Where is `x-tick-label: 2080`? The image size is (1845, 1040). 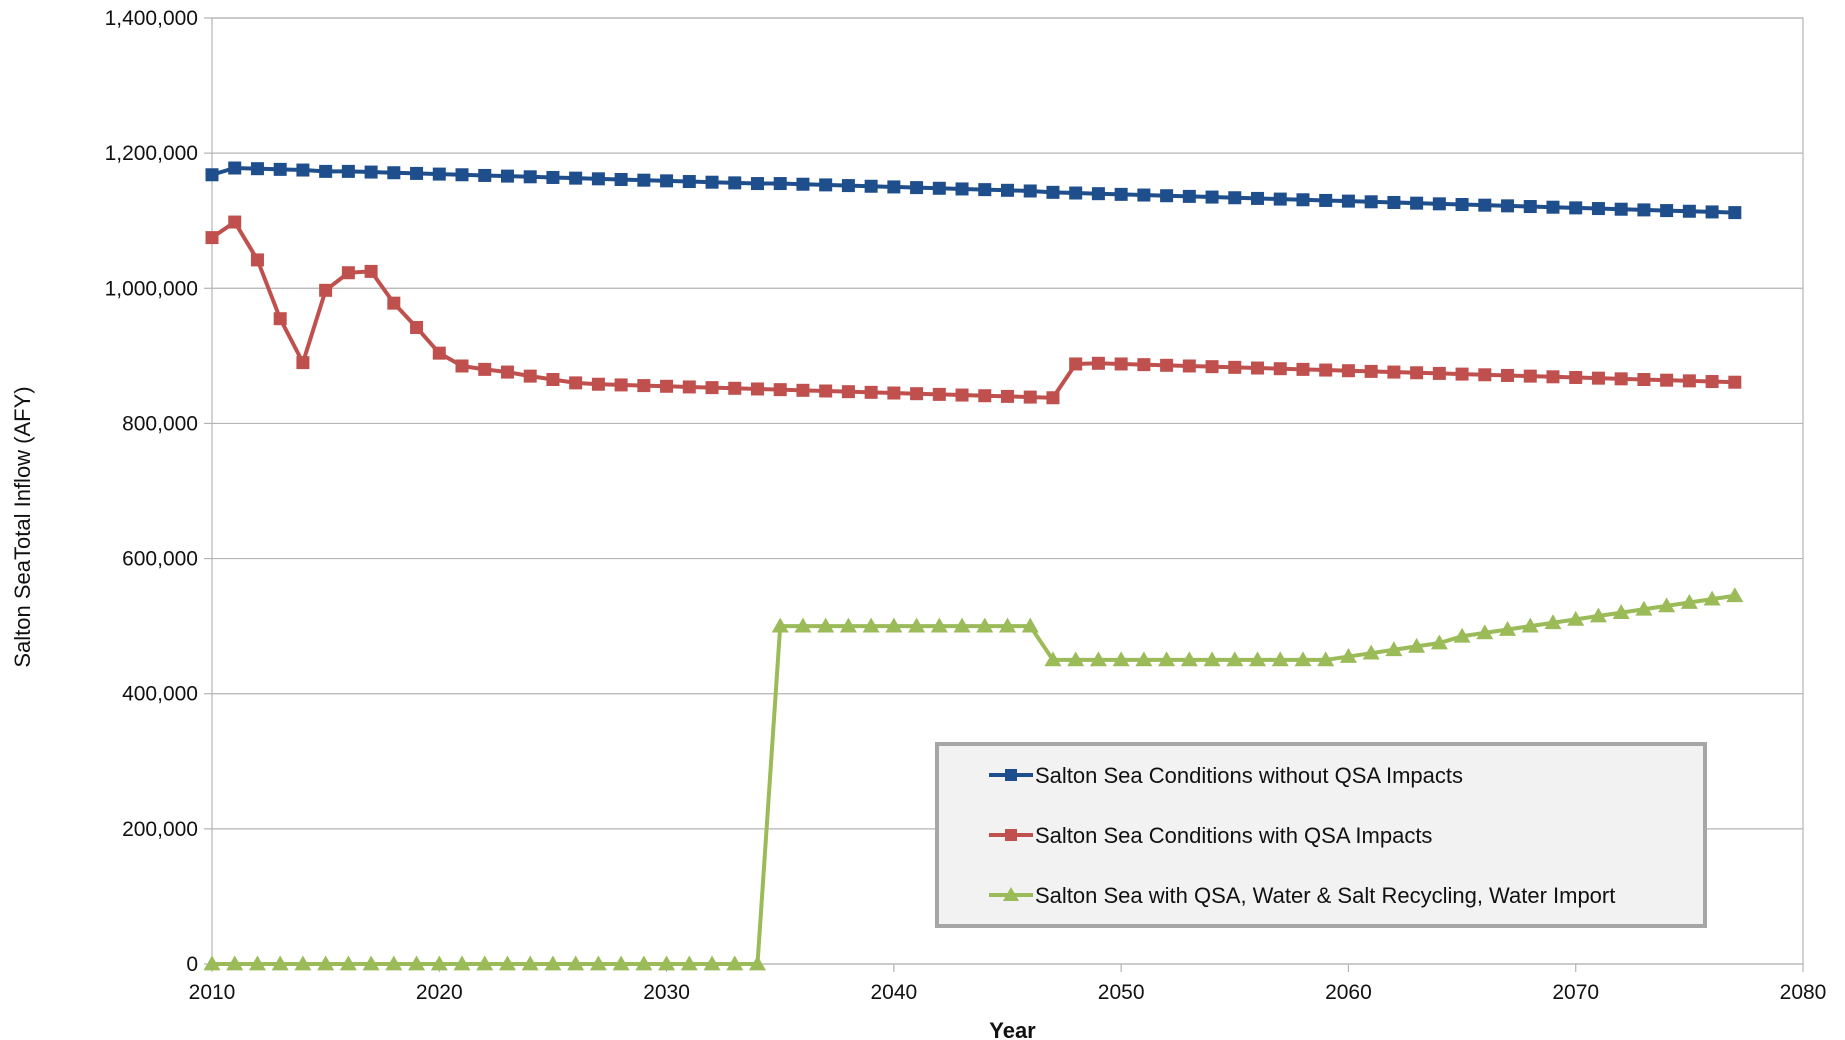 x-tick-label: 2080 is located at coordinates (1803, 992).